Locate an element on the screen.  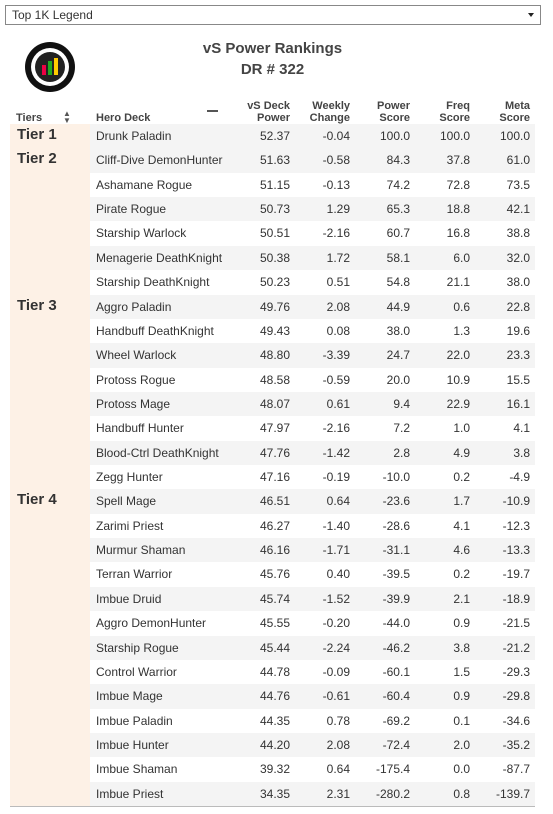
cell: 47.16 is located at coordinates (274, 477).